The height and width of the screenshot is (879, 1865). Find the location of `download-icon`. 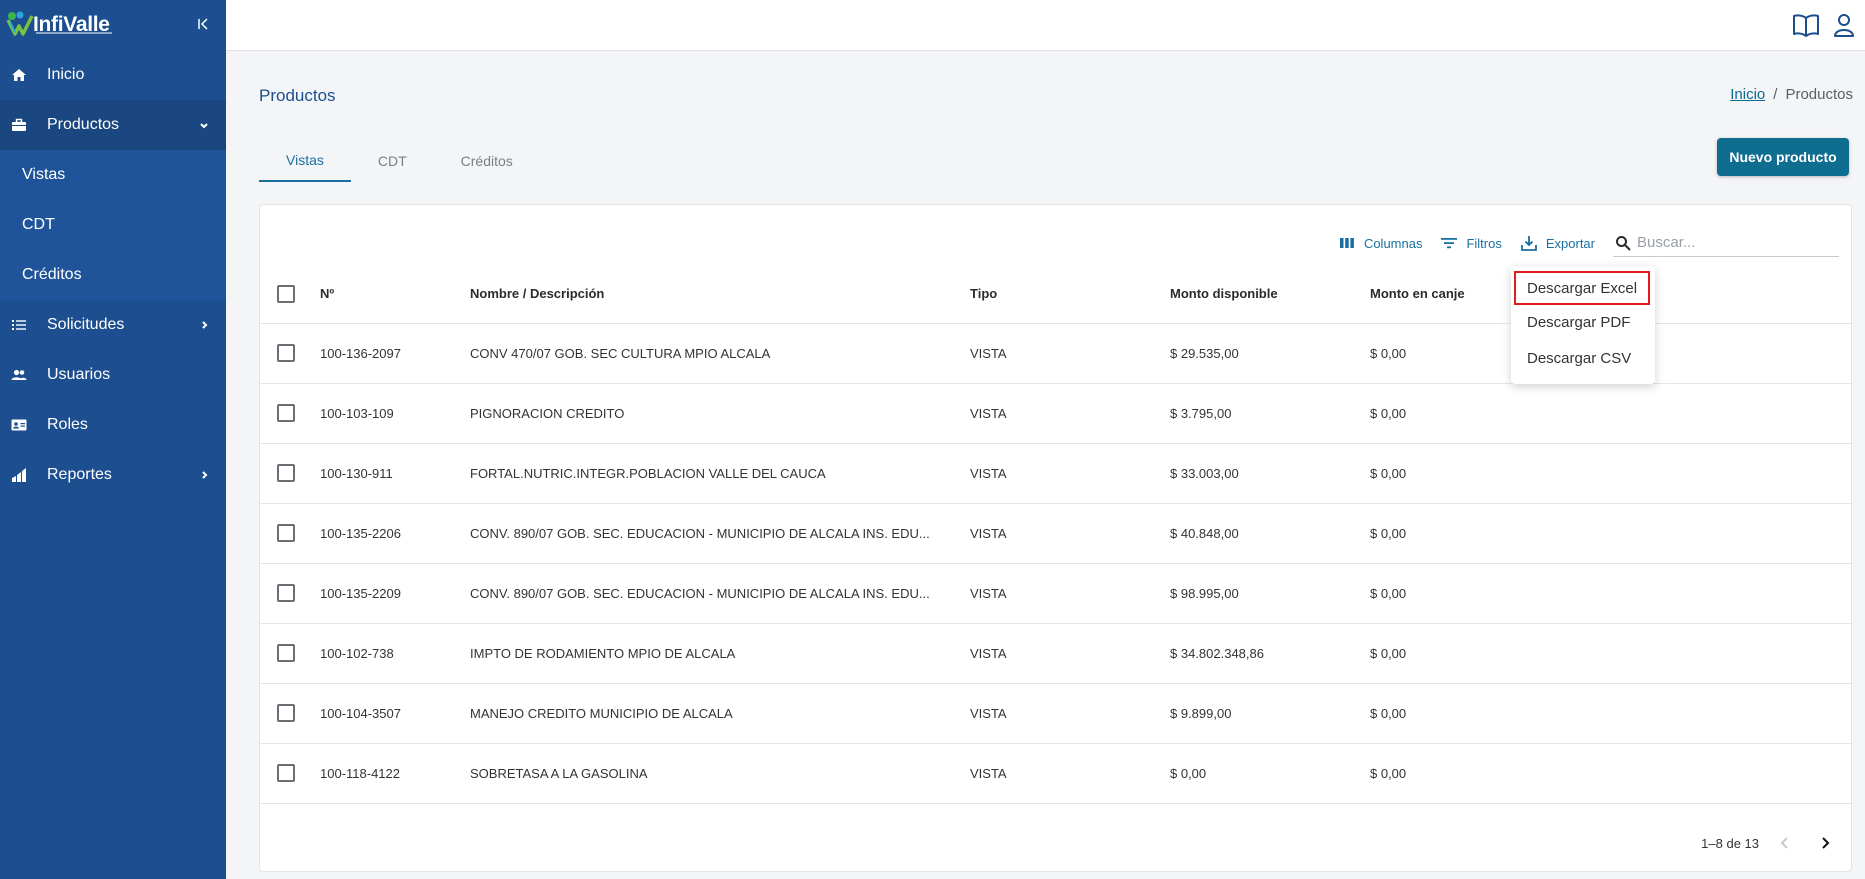

download-icon is located at coordinates (1528, 243).